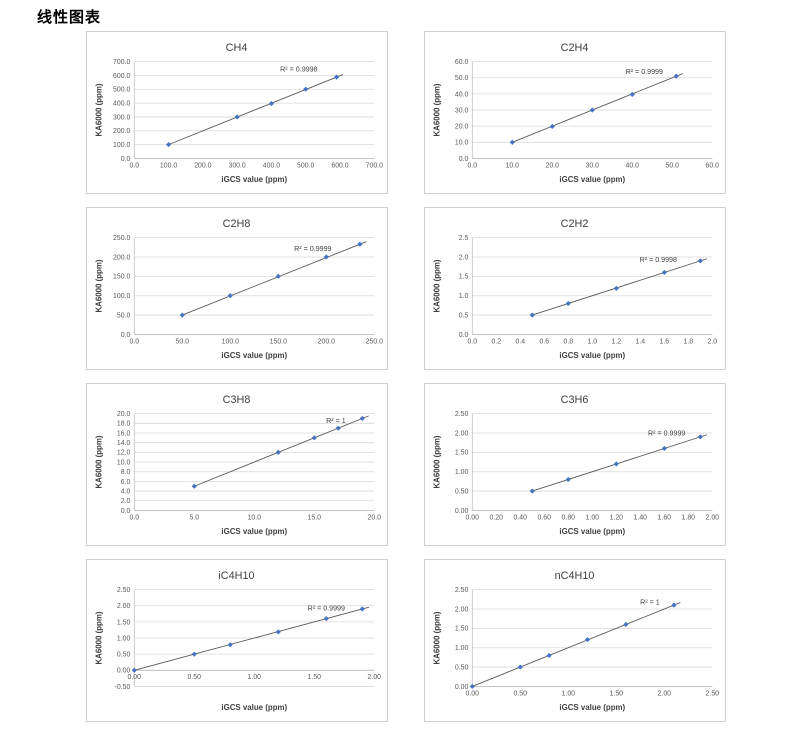 Image resolution: width=785 pixels, height=735 pixels. What do you see at coordinates (464, 315) in the screenshot?
I see `y-tick-label: 0.5` at bounding box center [464, 315].